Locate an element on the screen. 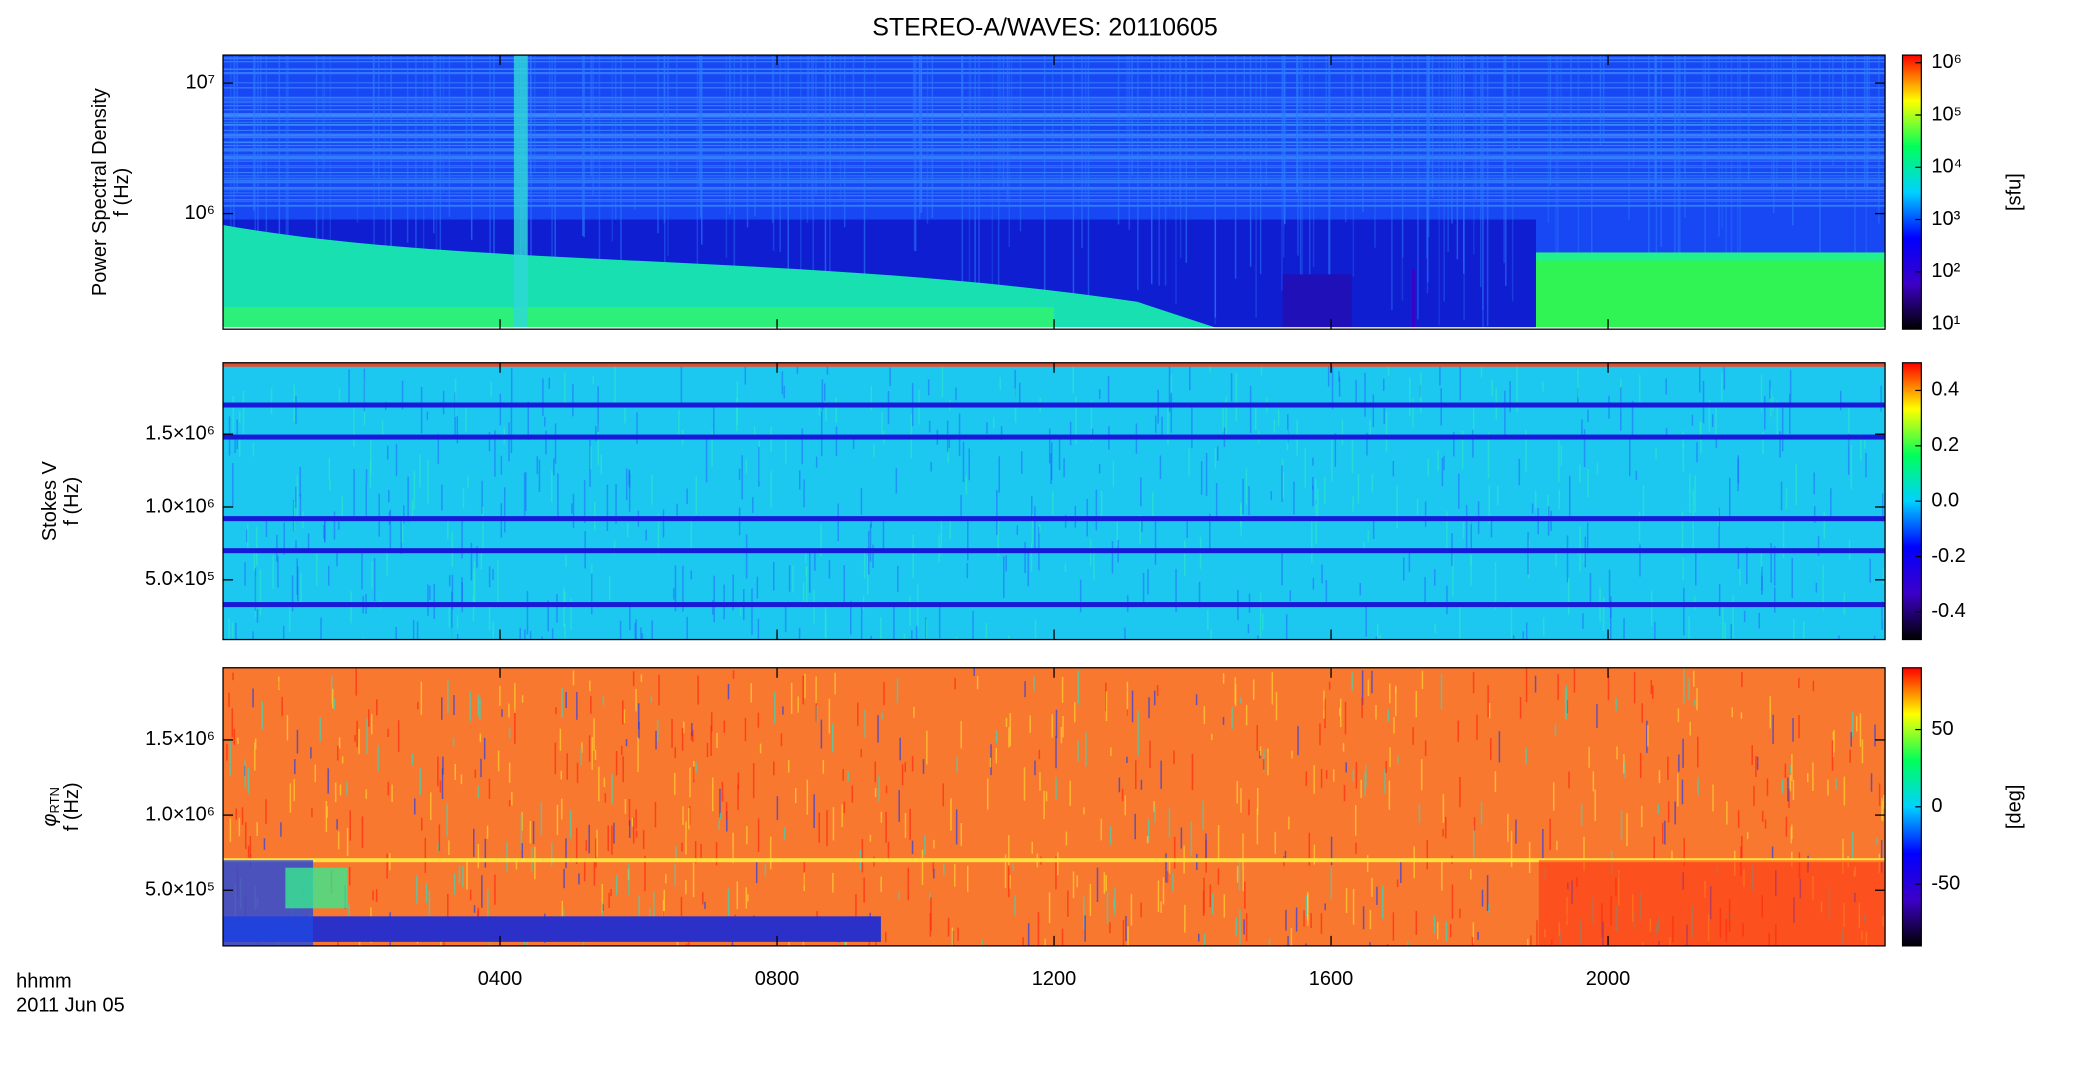 The image size is (2096, 1085). colorbar-tick-label: 10⁵ is located at coordinates (1946, 114).